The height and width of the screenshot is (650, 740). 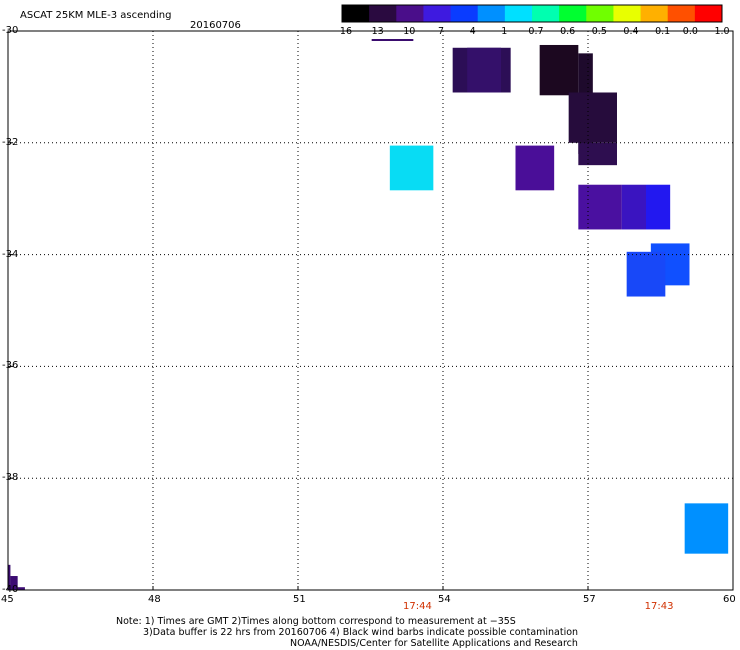 What do you see at coordinates (589, 599) in the screenshot?
I see `x-tick-label-4: 57` at bounding box center [589, 599].